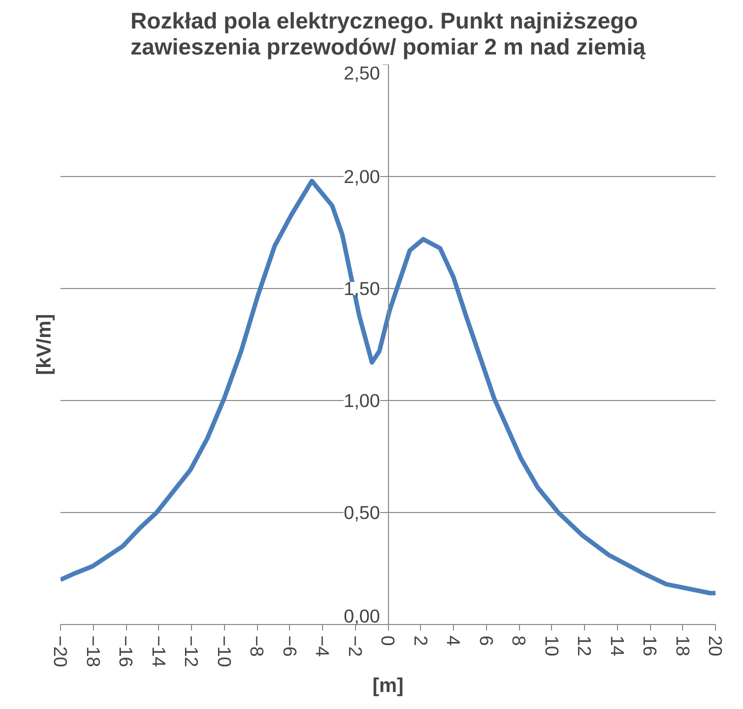 This screenshot has height=709, width=743. Describe the element at coordinates (191, 652) in the screenshot. I see `x-tick-label: −12` at that location.